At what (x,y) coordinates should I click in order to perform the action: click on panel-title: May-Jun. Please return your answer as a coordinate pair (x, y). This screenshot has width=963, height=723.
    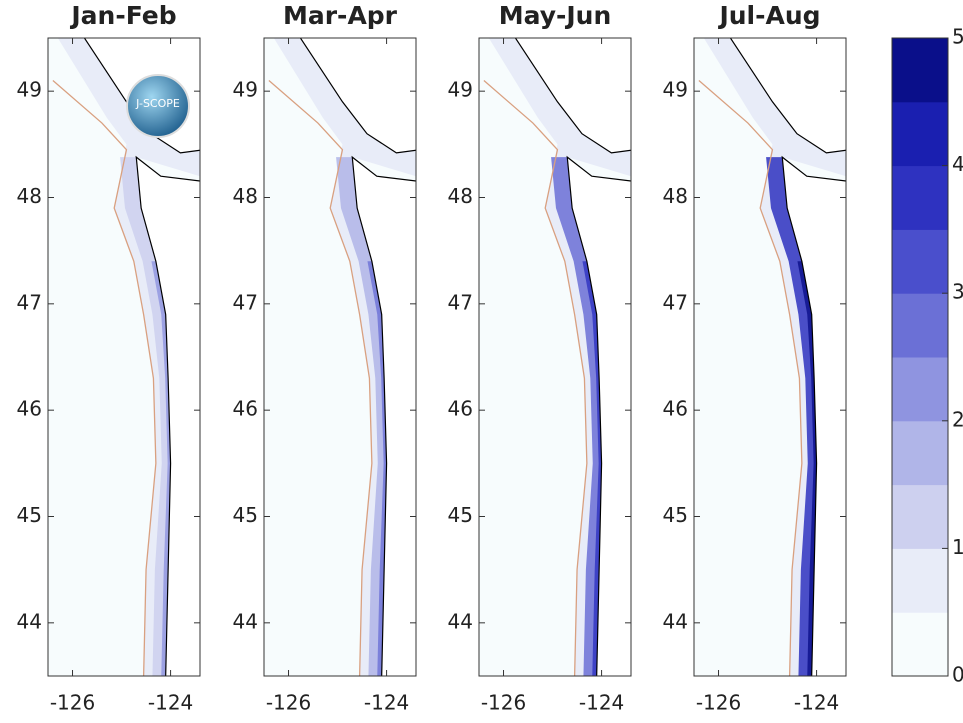
    Looking at the image, I should click on (555, 15).